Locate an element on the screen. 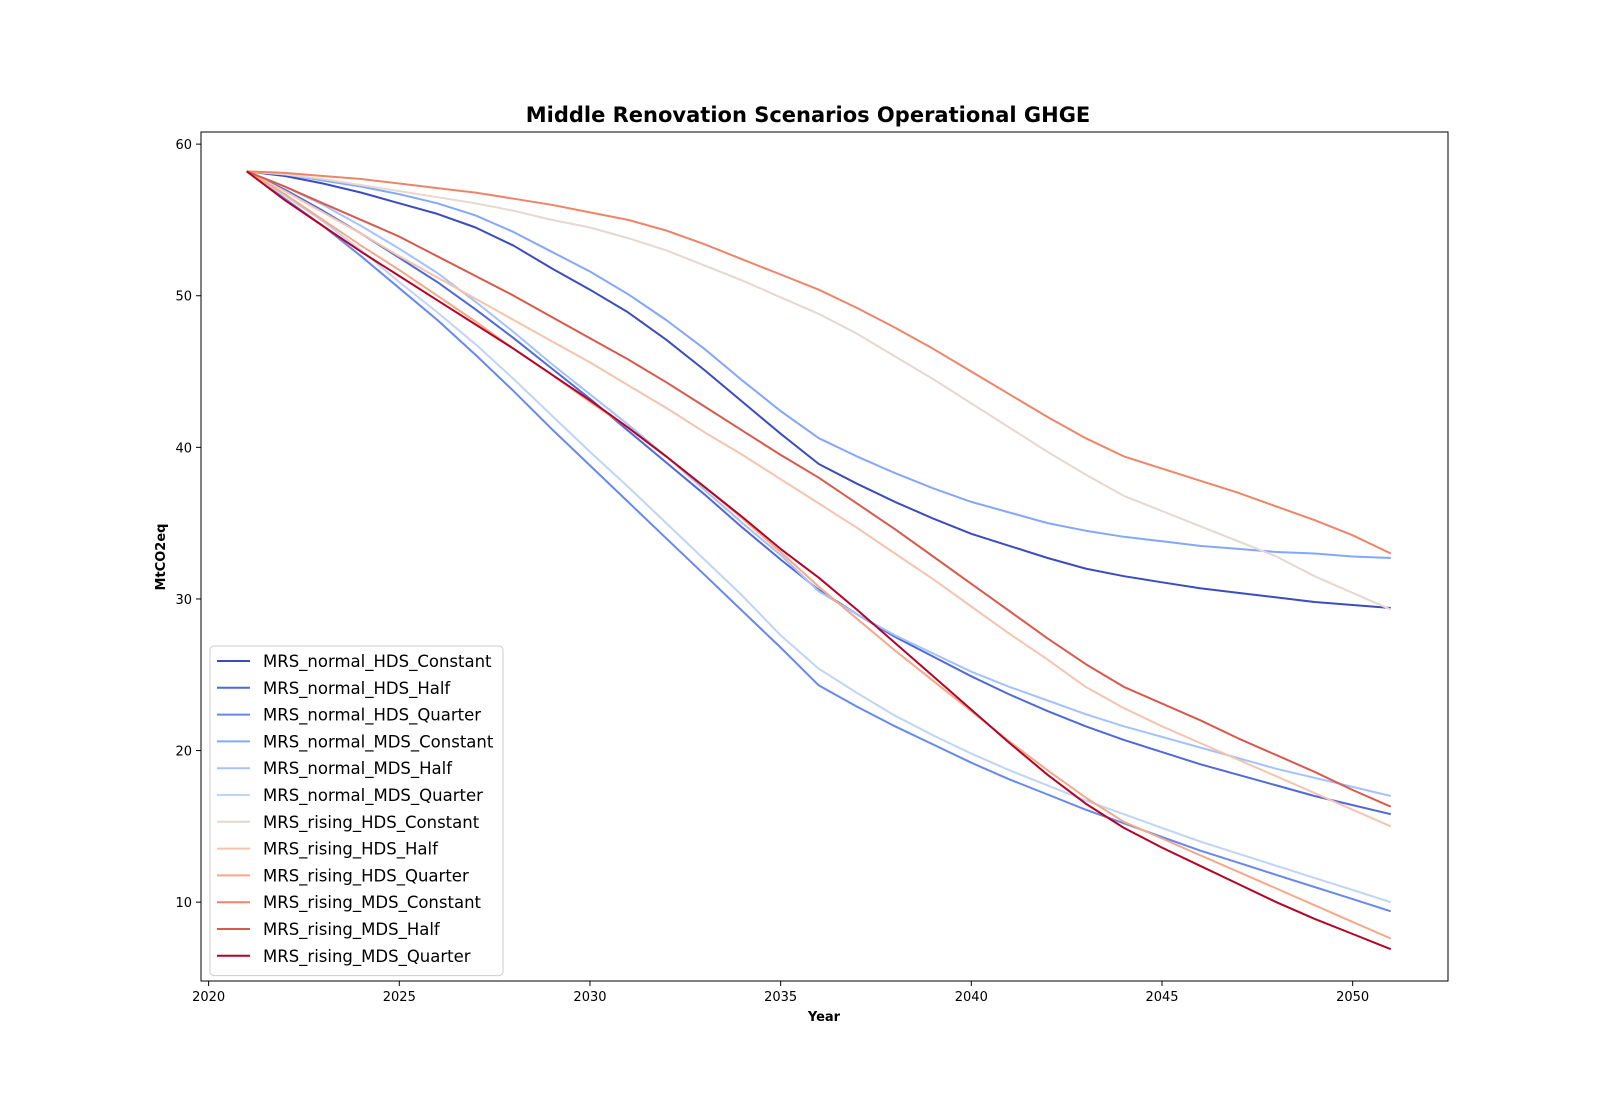 The width and height of the screenshot is (1600, 1095). y-tick-label: 60 is located at coordinates (183, 145).